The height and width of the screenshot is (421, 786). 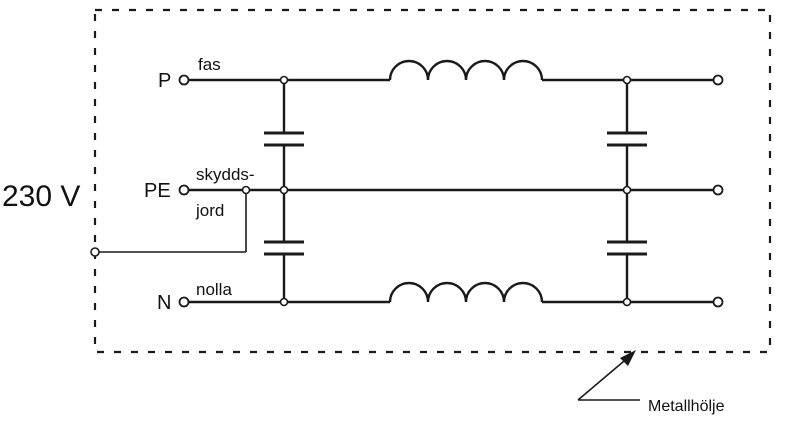 What do you see at coordinates (466, 292) in the screenshot?
I see `neutral-inductor` at bounding box center [466, 292].